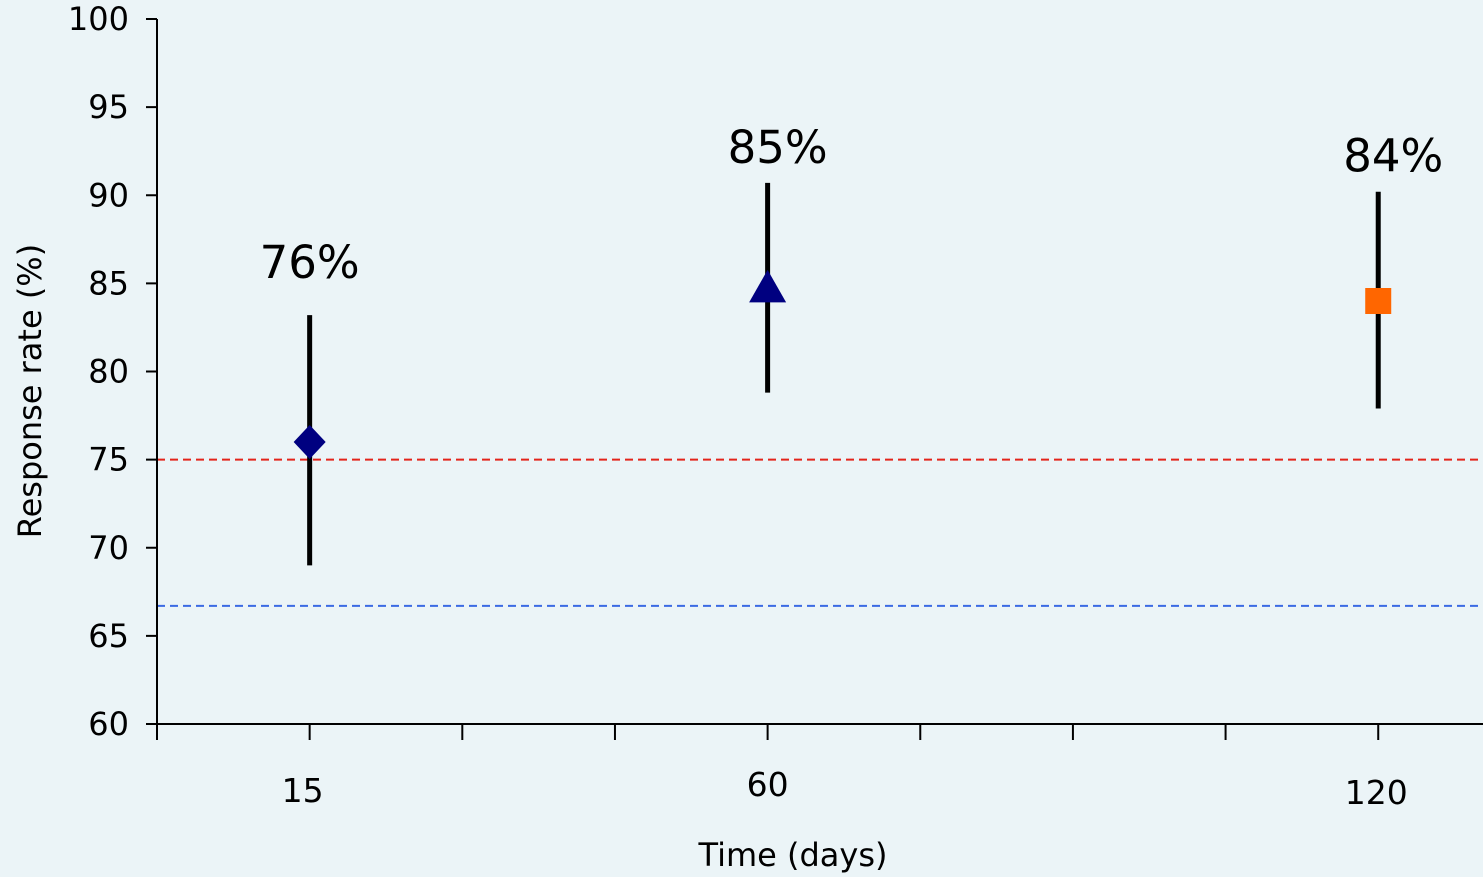 This screenshot has width=1483, height=877. I want to click on y-tick-label: 95, so click(108, 107).